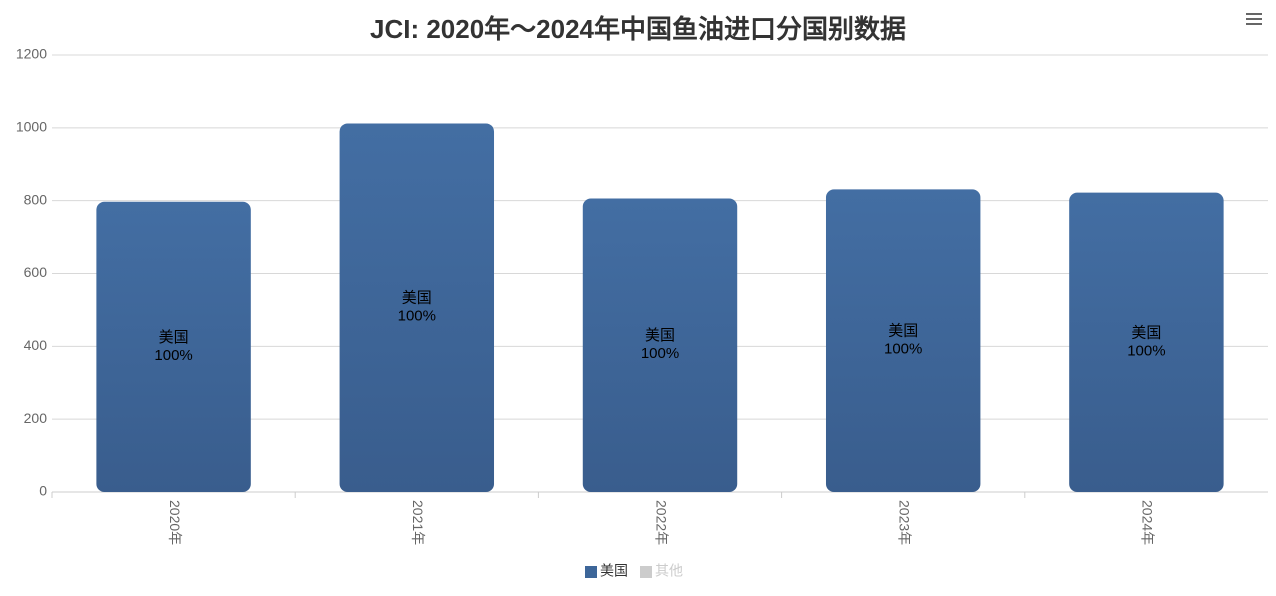 Image resolution: width=1276 pixels, height=596 pixels. I want to click on legend-item: 其他, so click(661, 571).